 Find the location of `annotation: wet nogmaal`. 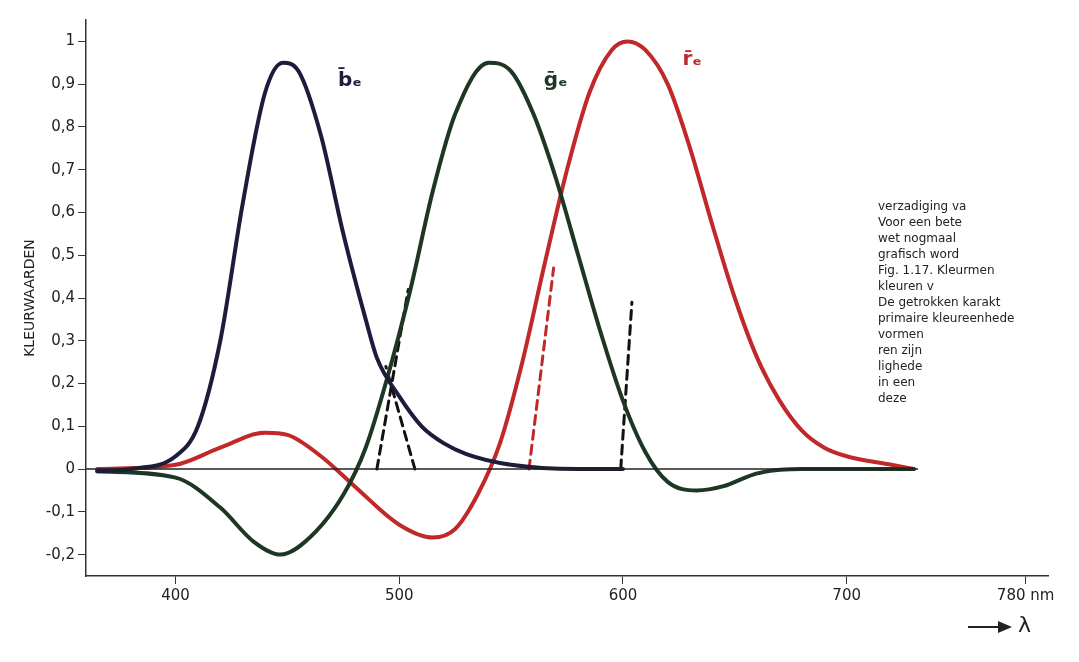

annotation: wet nogmaal is located at coordinates (917, 238).